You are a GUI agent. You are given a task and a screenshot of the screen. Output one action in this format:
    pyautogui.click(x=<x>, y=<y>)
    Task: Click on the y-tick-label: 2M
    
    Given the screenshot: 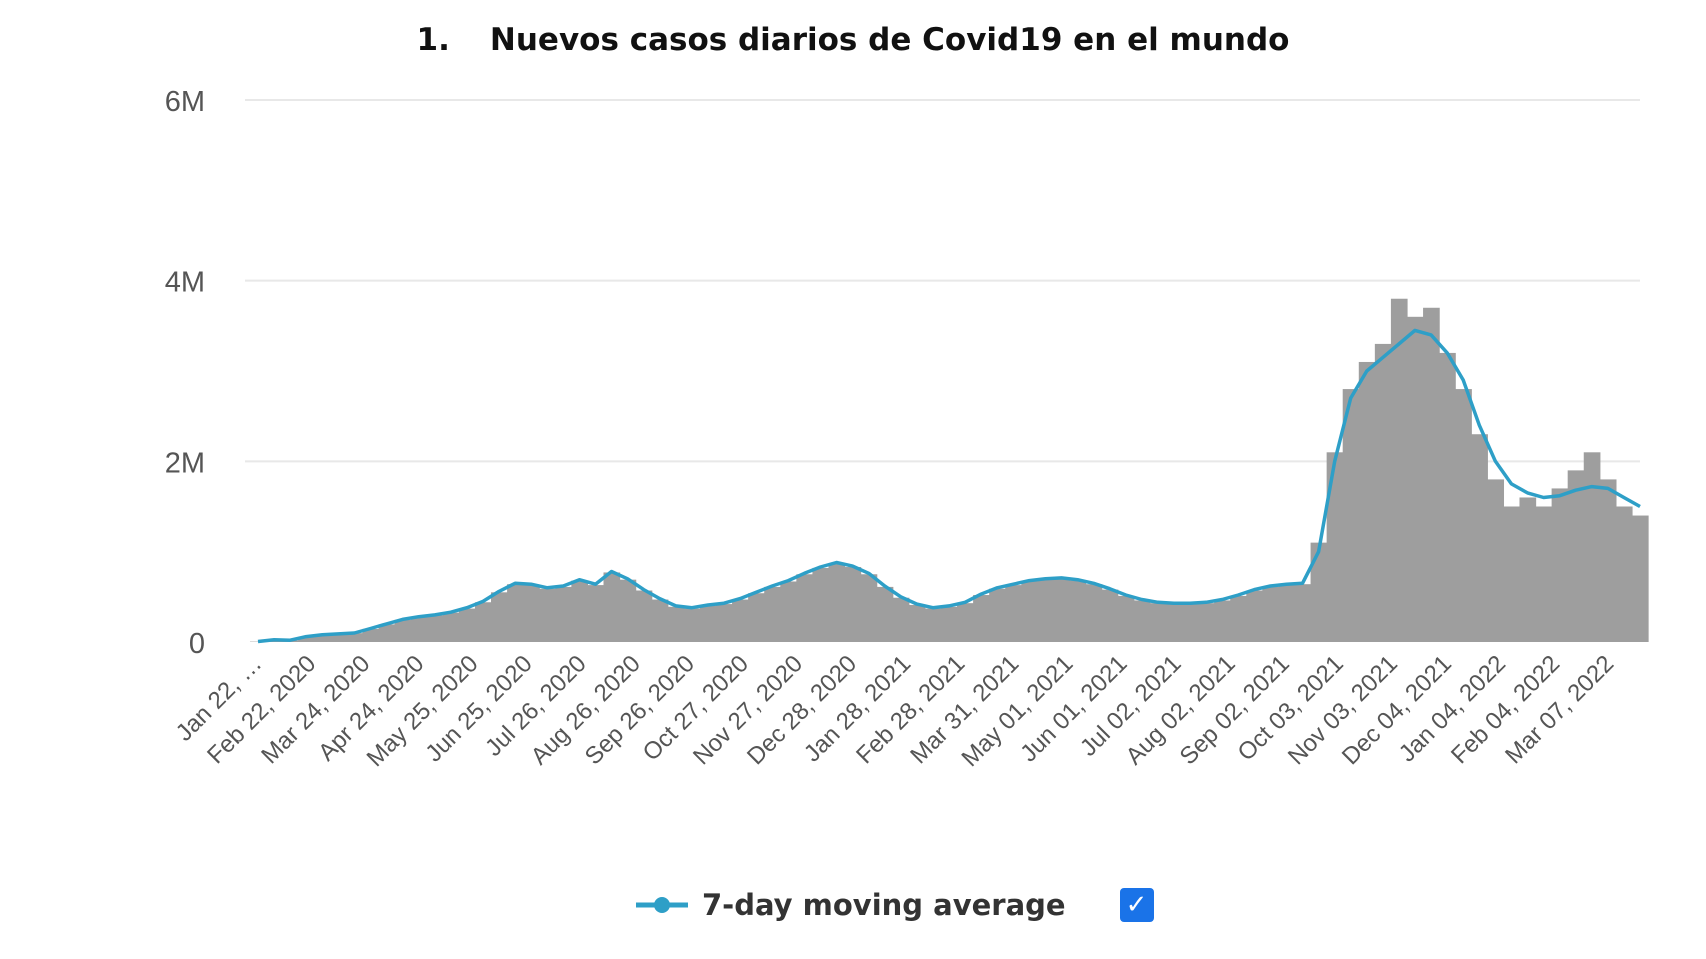 What is the action you would take?
    pyautogui.click(x=185, y=463)
    